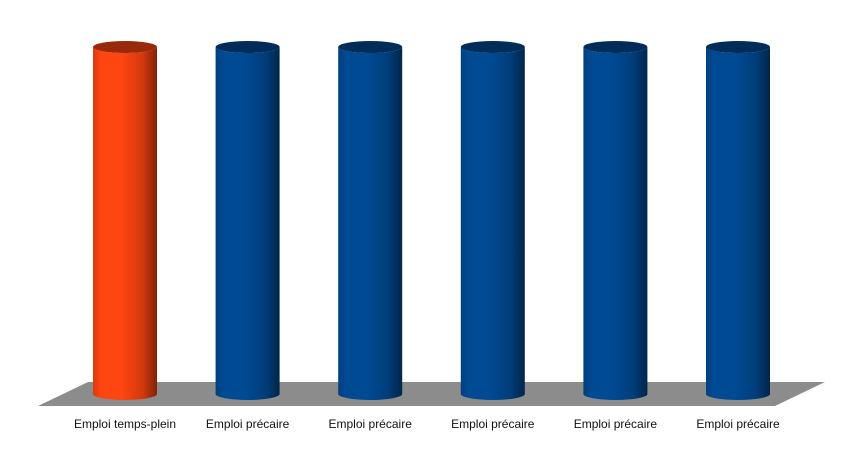  I want to click on x-tick-label: Emploi temps-plein, so click(125, 424).